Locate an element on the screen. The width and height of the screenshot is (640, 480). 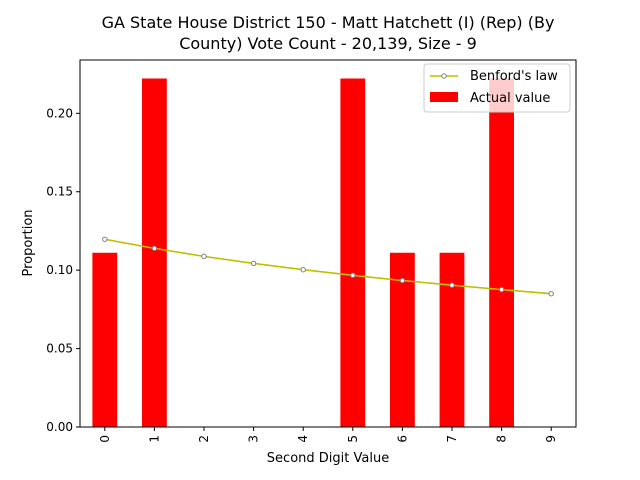
legend: Benford's law Actual value is located at coordinates (497, 88).